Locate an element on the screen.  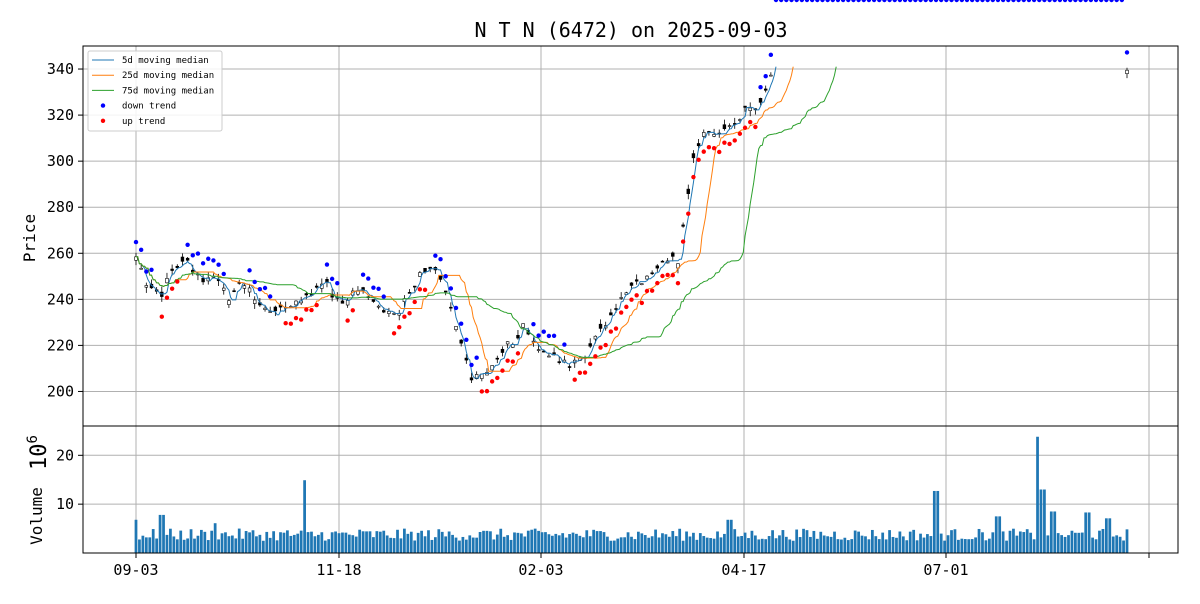
legend-label: 25d moving median is located at coordinates (168, 76).